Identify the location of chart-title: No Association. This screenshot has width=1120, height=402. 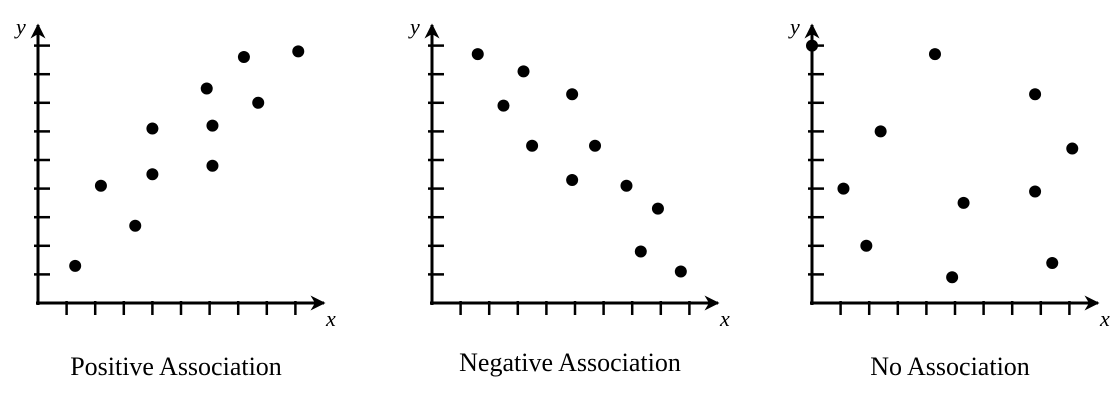
(950, 366).